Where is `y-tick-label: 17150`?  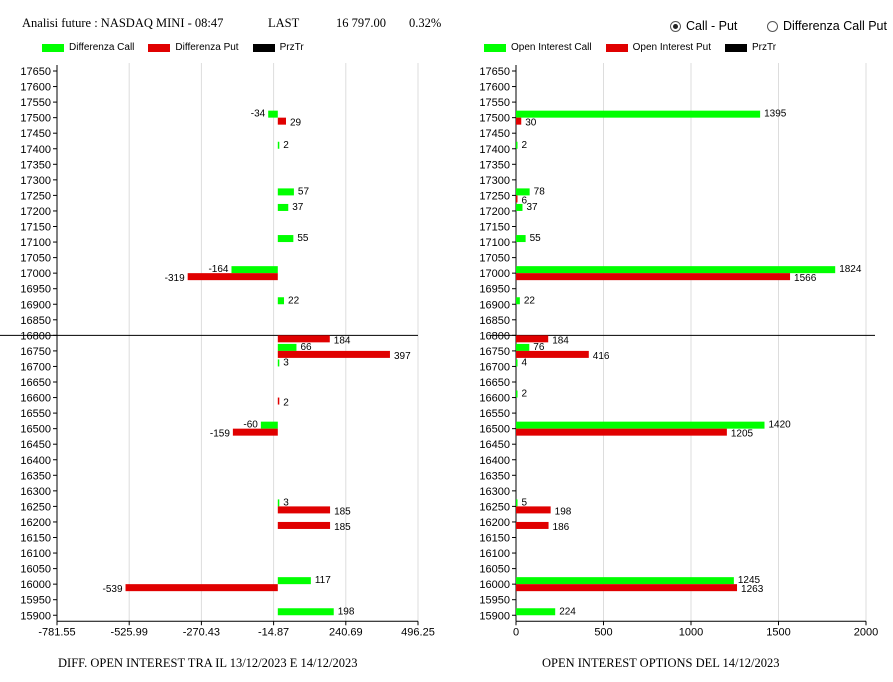 y-tick-label: 17150 is located at coordinates (494, 228).